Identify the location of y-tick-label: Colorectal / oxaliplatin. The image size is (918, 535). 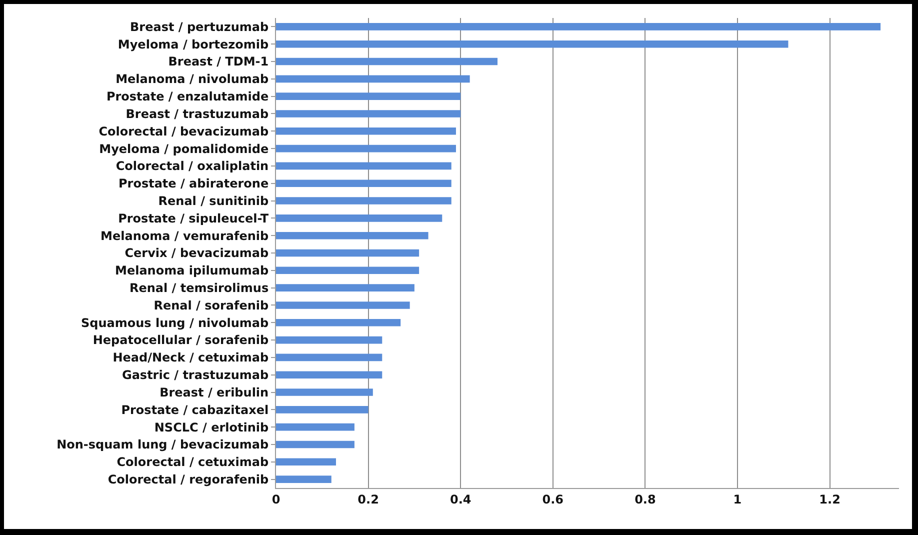
(192, 166).